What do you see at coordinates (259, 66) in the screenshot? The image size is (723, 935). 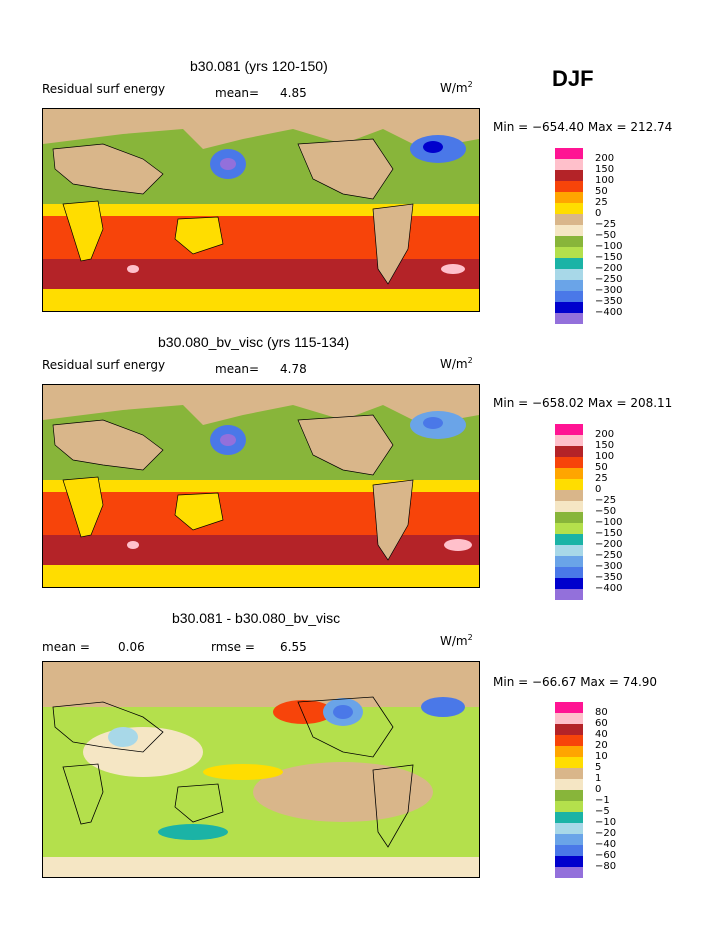 I see `panel1-title: b30.081 (yrs 120-150)` at bounding box center [259, 66].